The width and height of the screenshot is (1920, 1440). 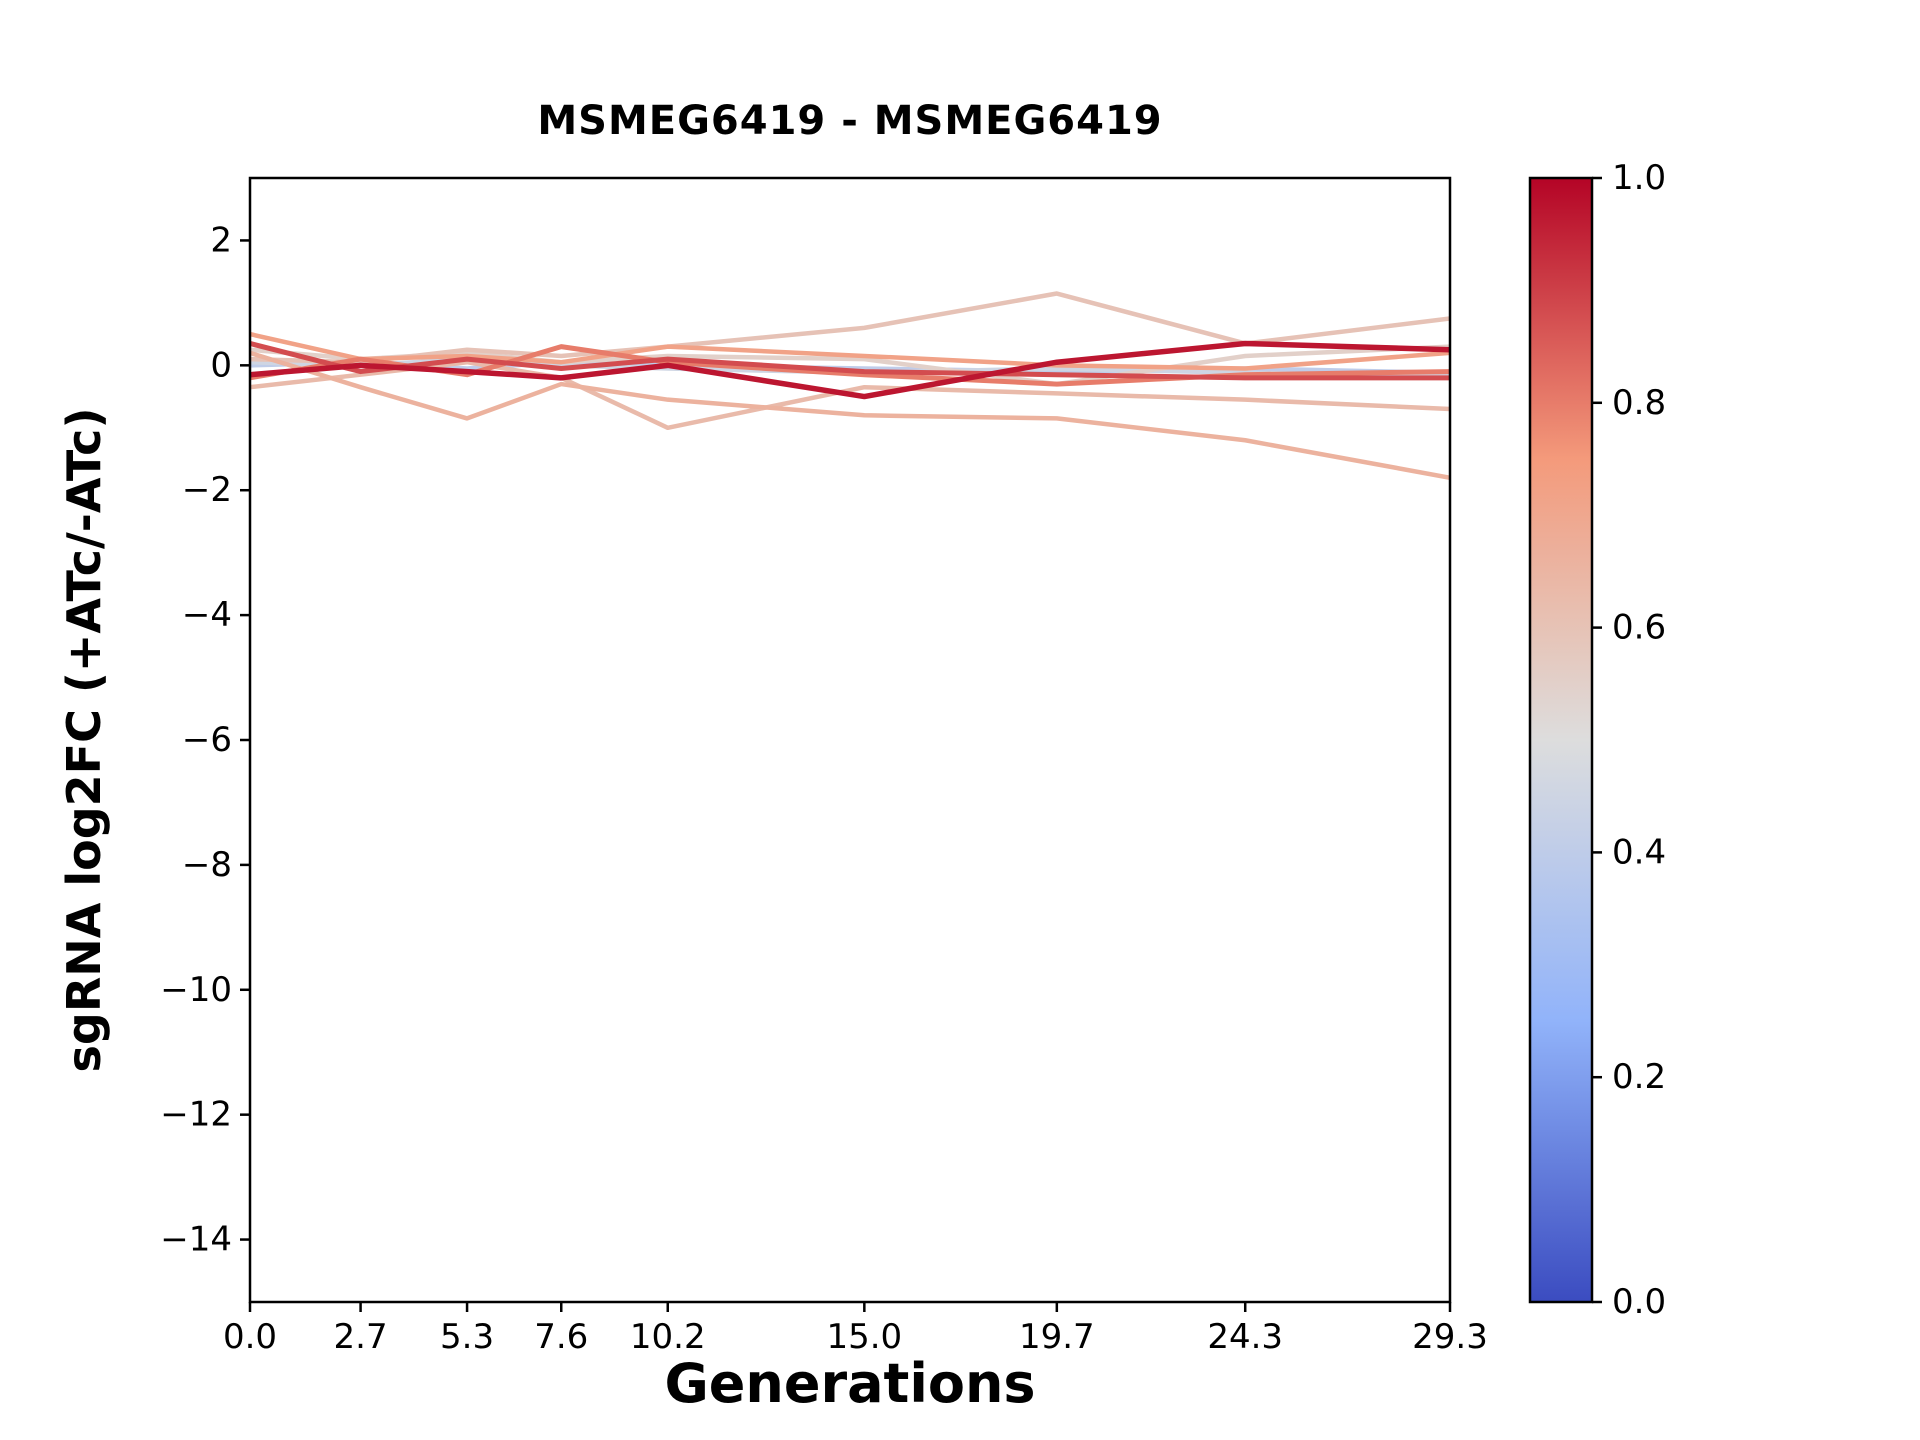 What do you see at coordinates (1057, 1337) in the screenshot?
I see `x-tick-label: 19.7` at bounding box center [1057, 1337].